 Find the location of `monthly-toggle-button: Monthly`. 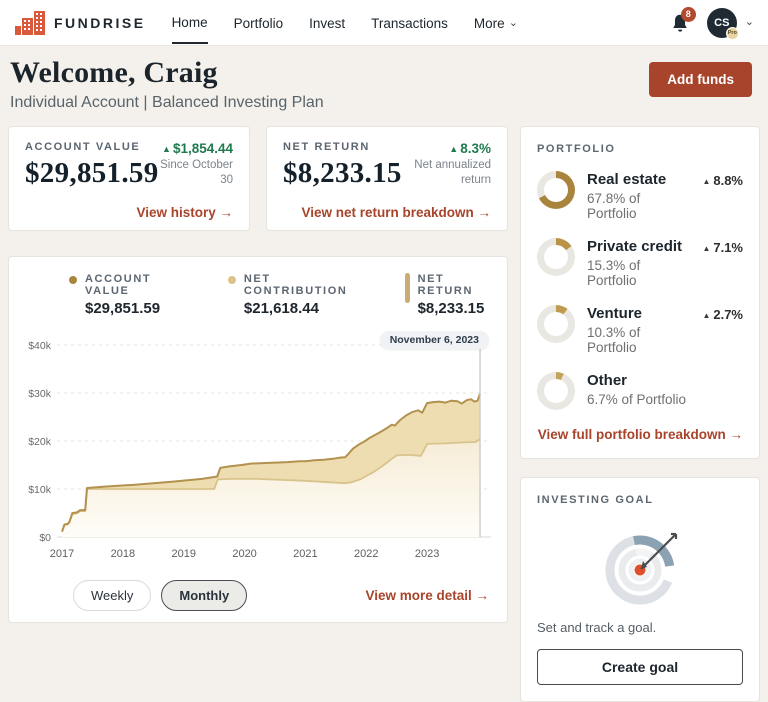

monthly-toggle-button: Monthly is located at coordinates (204, 595).